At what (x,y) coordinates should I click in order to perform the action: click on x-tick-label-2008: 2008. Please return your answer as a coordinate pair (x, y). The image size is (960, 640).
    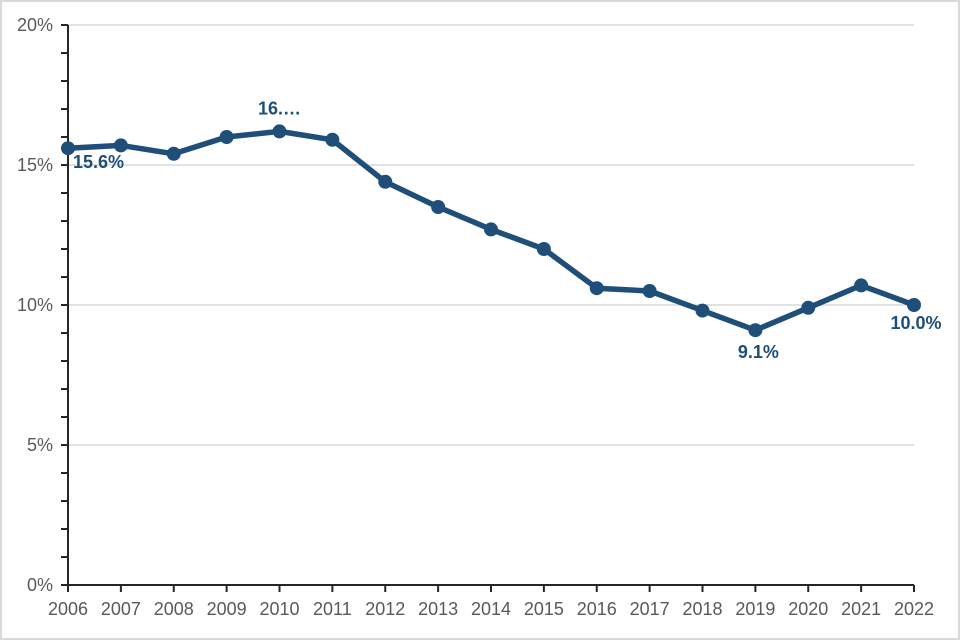
    Looking at the image, I should click on (174, 609).